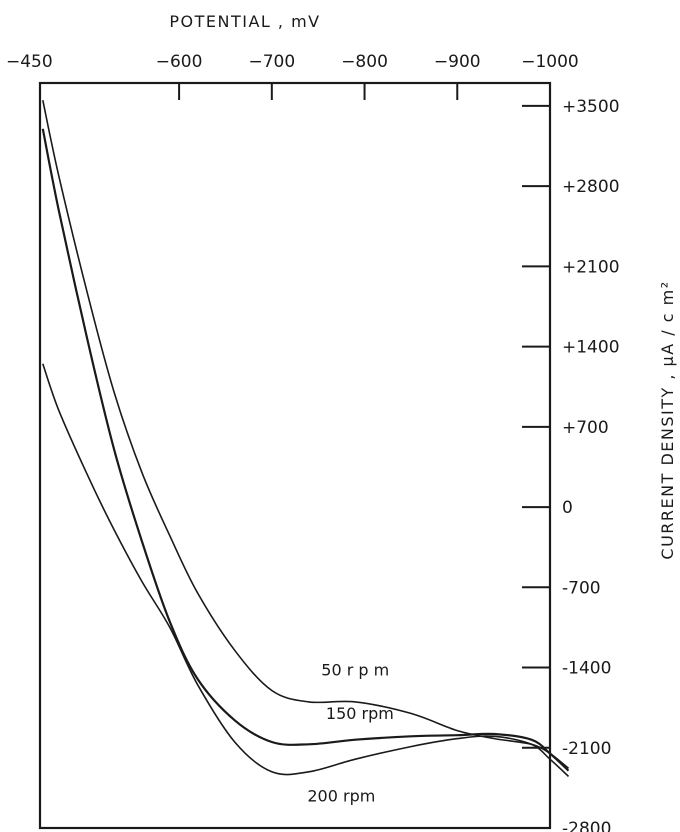 Image resolution: width=680 pixels, height=832 pixels. Describe the element at coordinates (591, 267) in the screenshot. I see `y-tick-label: +2100` at that location.